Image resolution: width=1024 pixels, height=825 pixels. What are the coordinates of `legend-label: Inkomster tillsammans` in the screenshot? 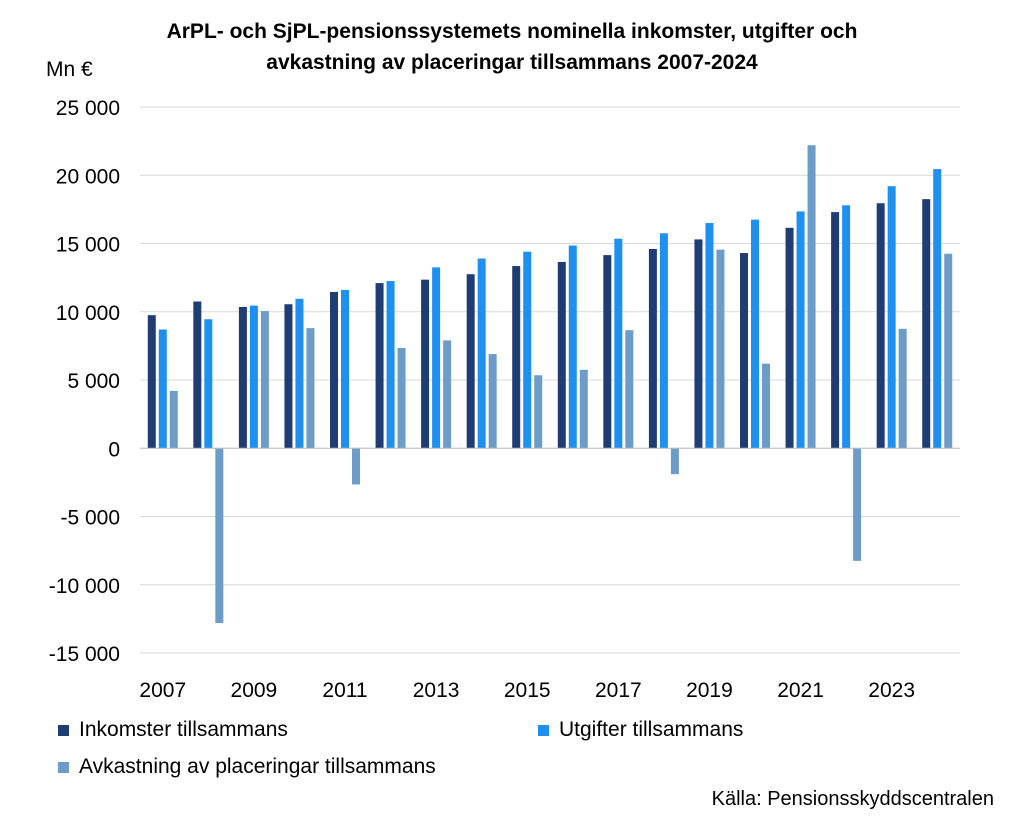 It's located at (183, 729).